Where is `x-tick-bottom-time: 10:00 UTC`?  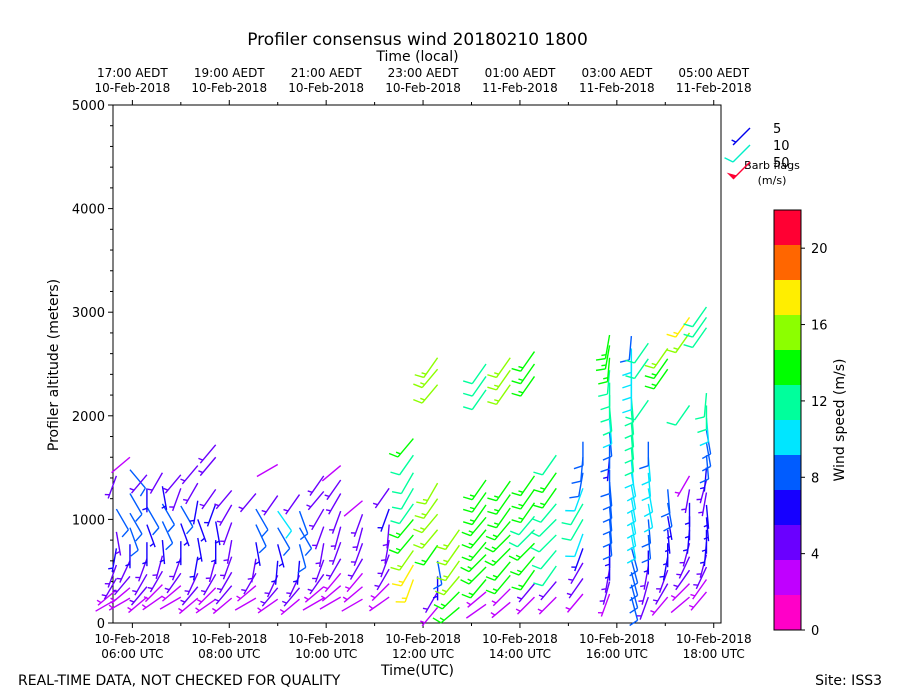 x-tick-bottom-time: 10:00 UTC is located at coordinates (326, 654).